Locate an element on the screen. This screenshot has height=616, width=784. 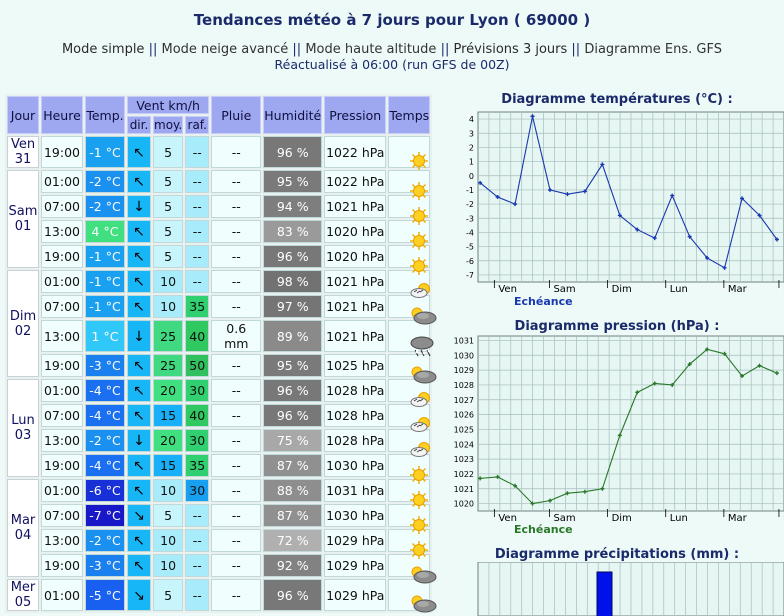
y-tick-label: 1028 is located at coordinates (464, 385).